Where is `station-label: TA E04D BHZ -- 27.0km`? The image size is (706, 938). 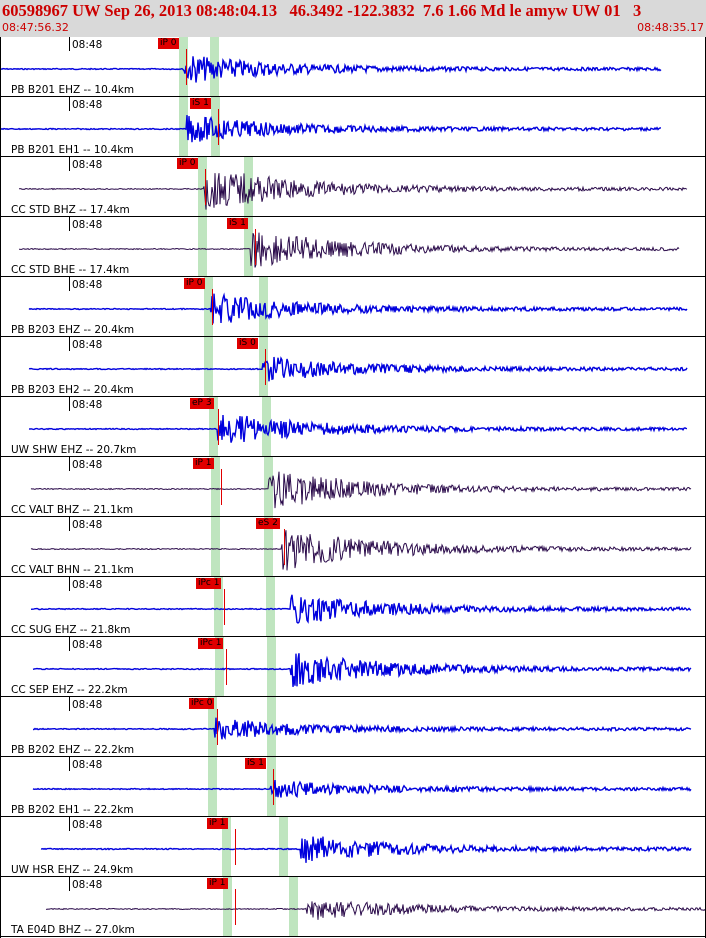
station-label: TA E04D BHZ -- 27.0km is located at coordinates (73, 930).